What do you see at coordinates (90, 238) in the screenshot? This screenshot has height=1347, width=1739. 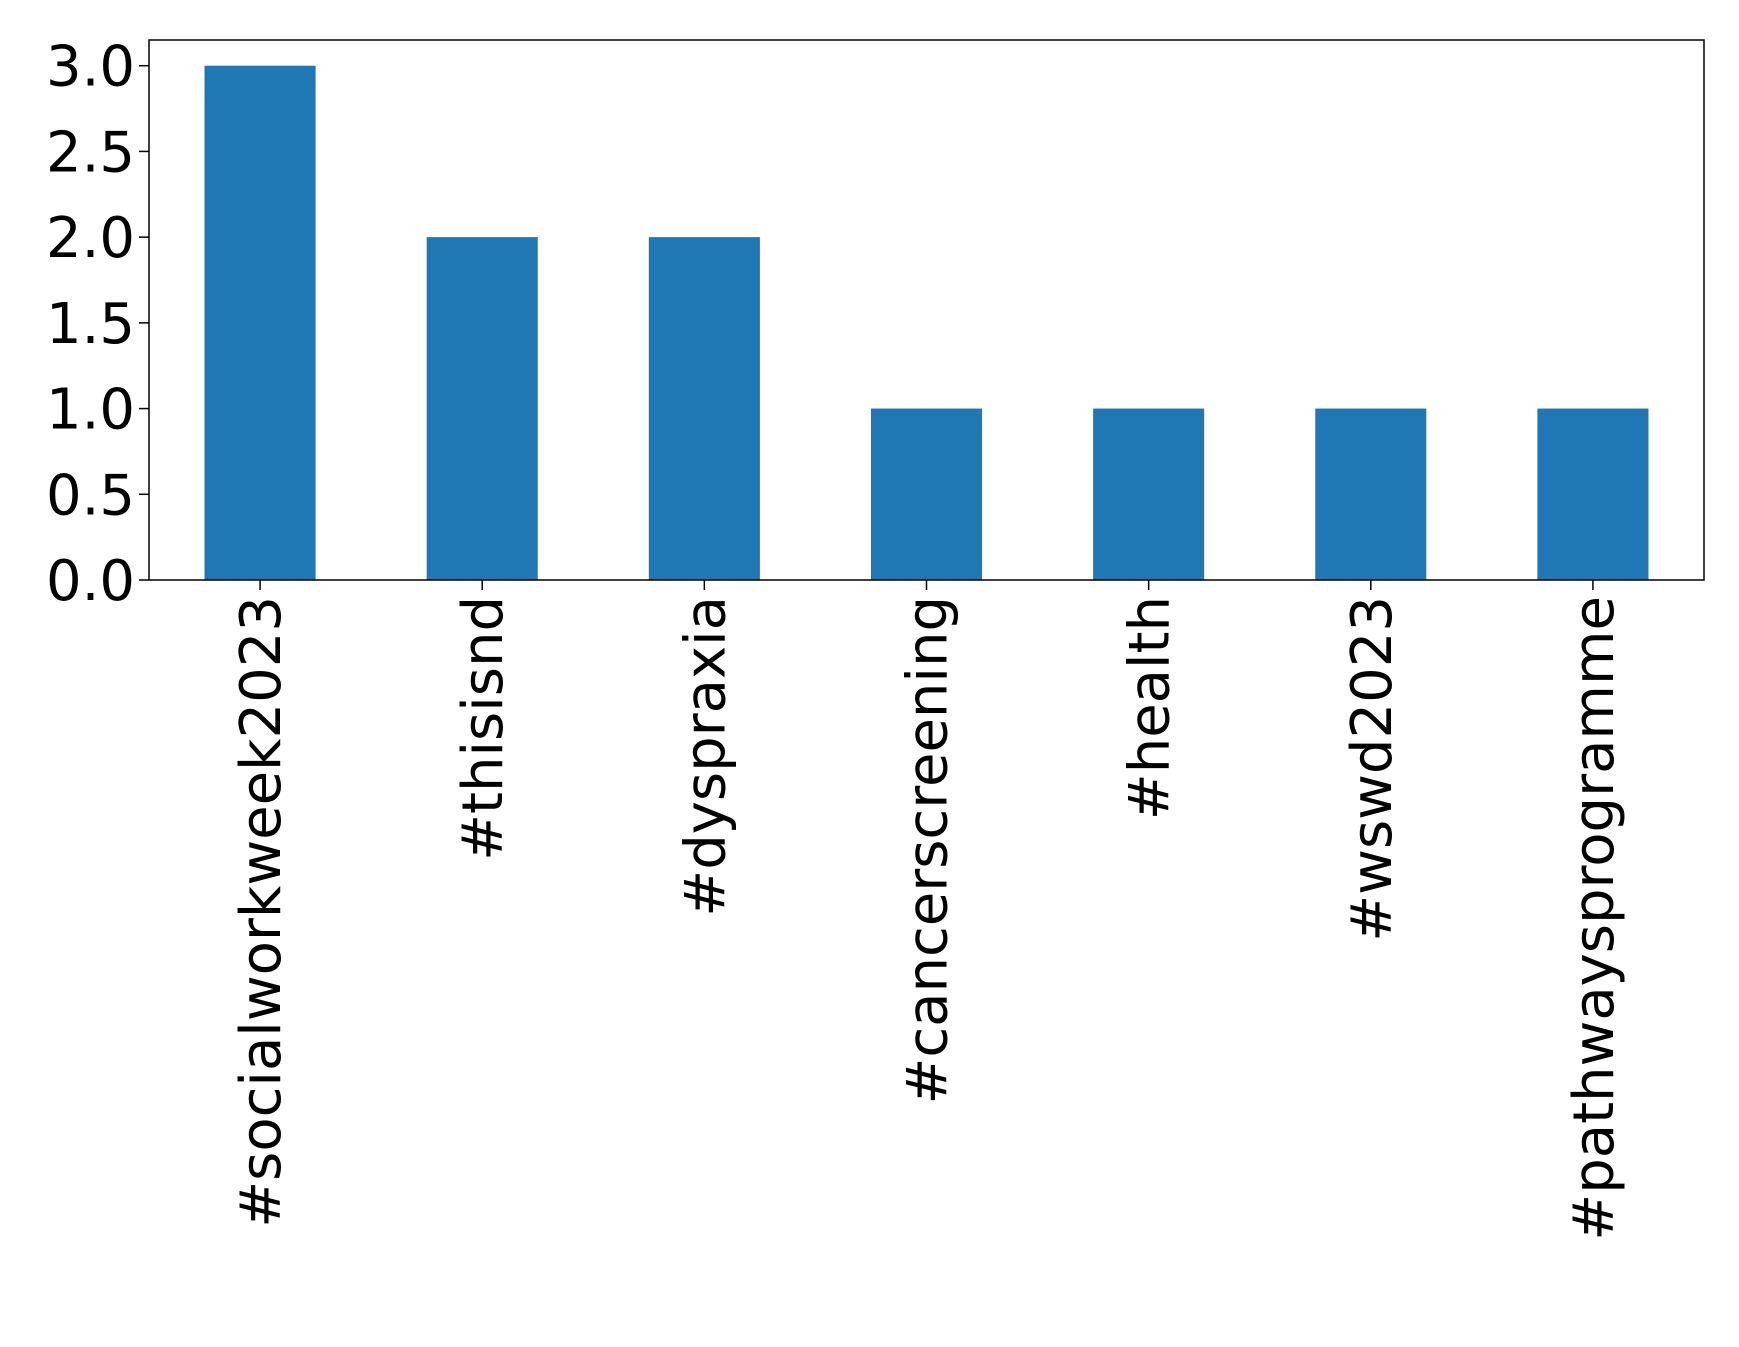 I see `y-tick-label: 2.0` at bounding box center [90, 238].